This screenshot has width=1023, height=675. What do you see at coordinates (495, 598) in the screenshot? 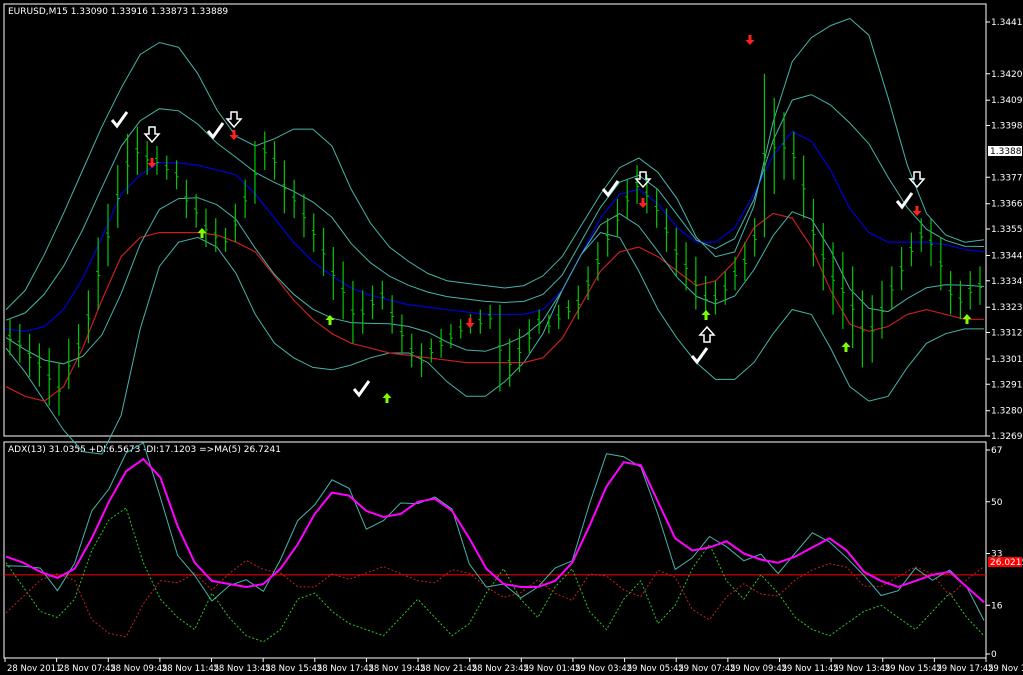
I see `minus-di-line` at bounding box center [495, 598].